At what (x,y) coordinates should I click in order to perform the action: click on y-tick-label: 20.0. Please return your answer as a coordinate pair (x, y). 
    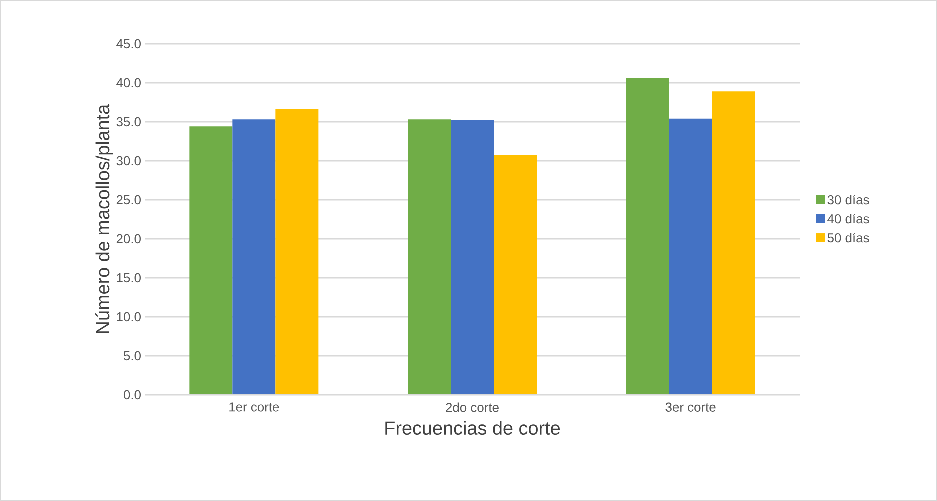
    Looking at the image, I should click on (128, 239).